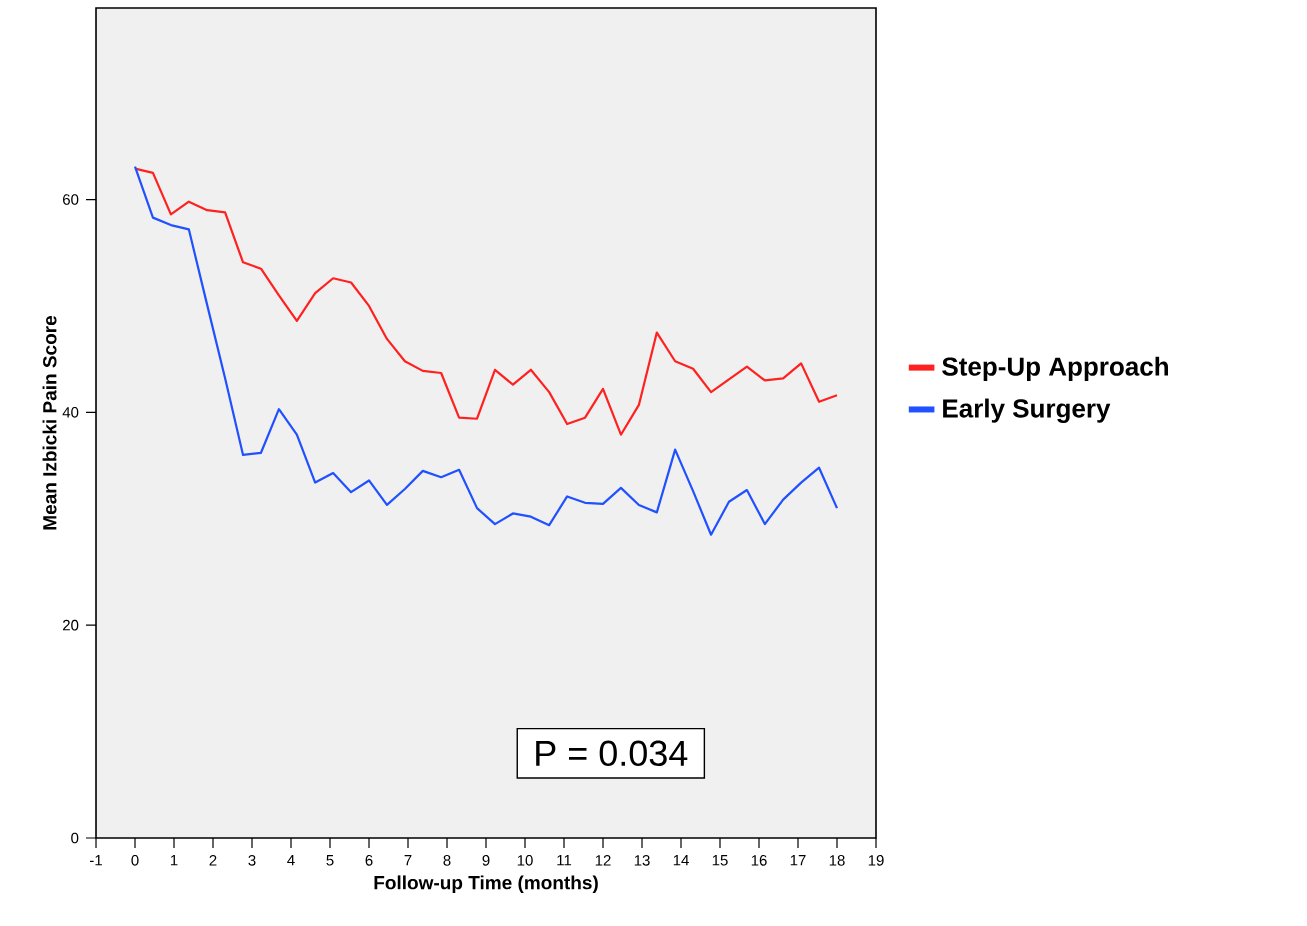 This screenshot has height=926, width=1307. Describe the element at coordinates (612, 753) in the screenshot. I see `annotation: P = 0.034` at that location.